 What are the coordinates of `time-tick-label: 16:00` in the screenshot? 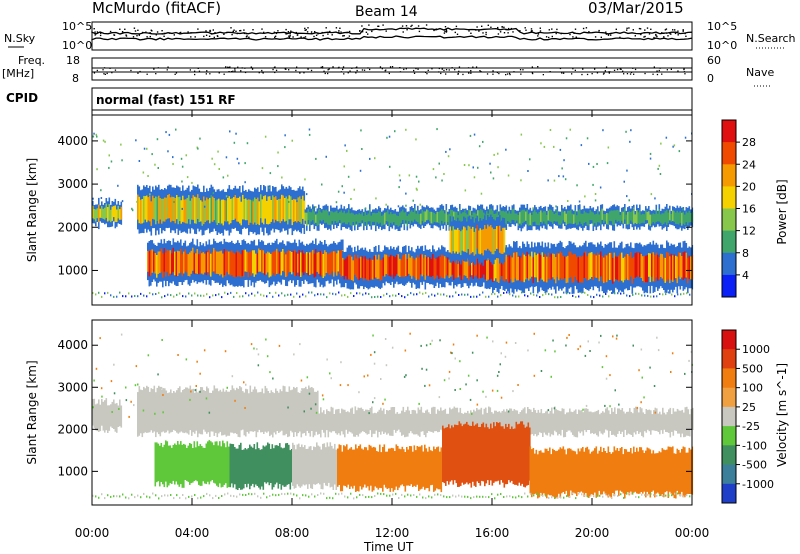 It's located at (492, 533).